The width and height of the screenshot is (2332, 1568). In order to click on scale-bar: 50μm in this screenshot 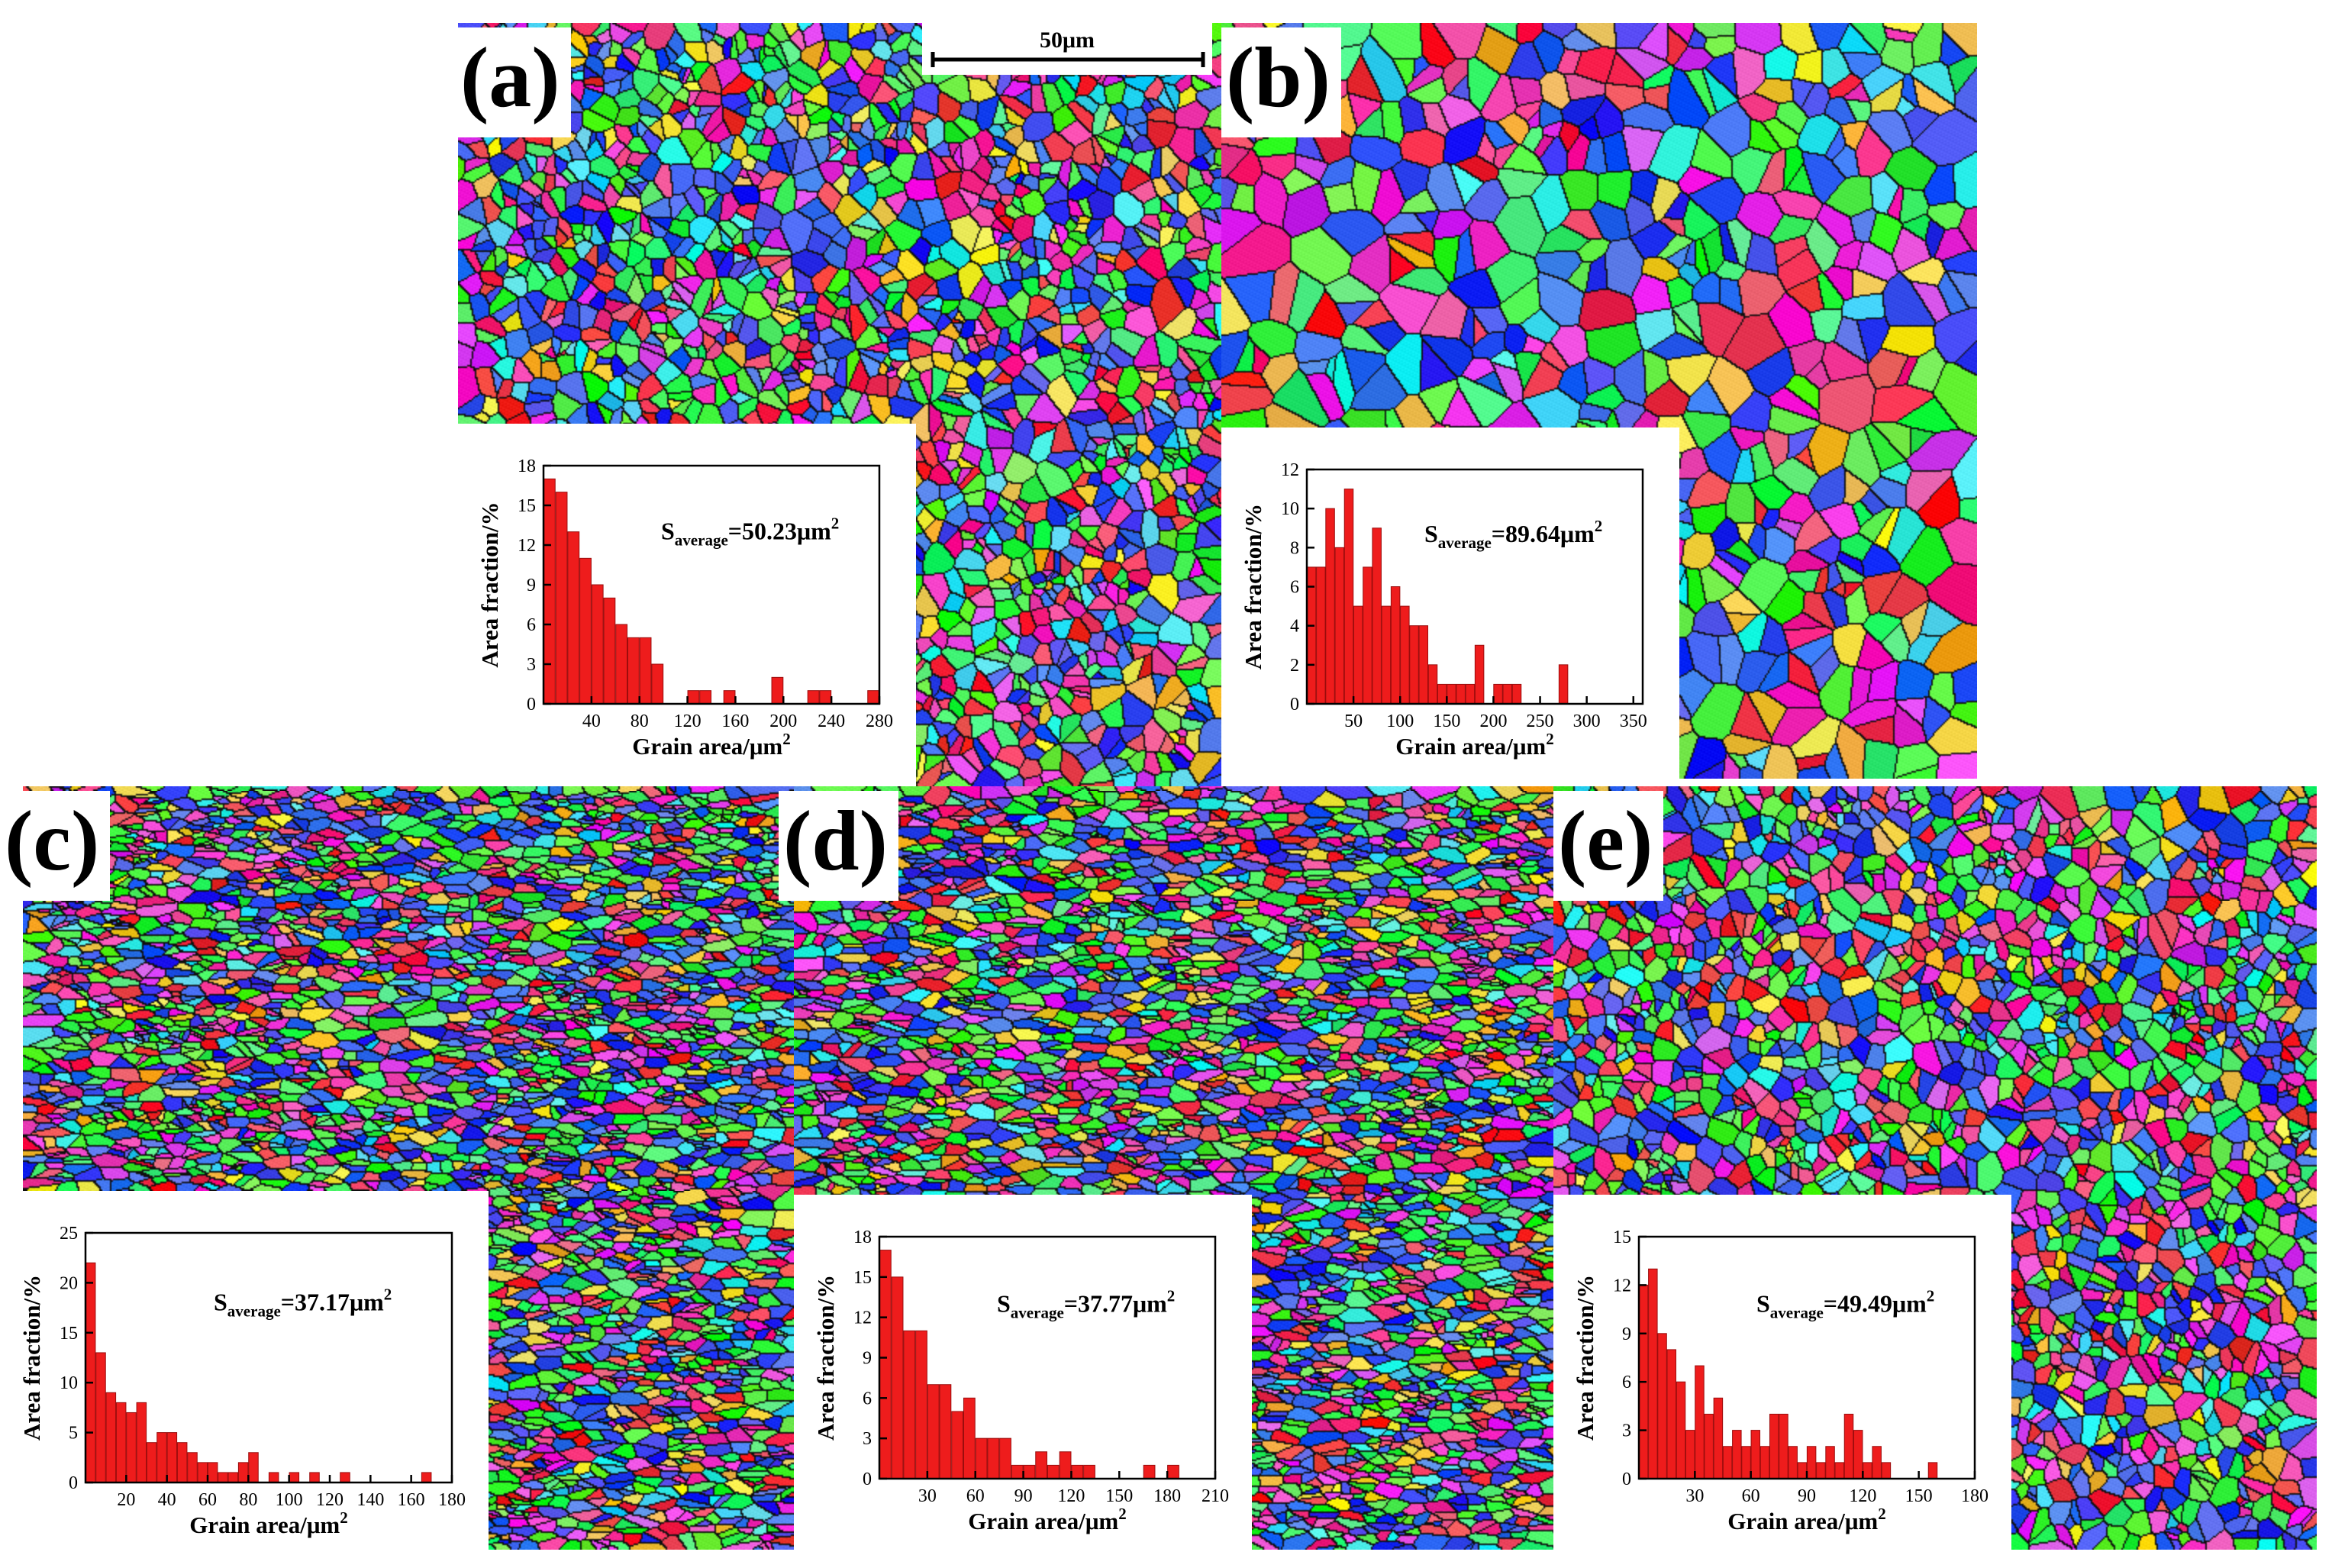, I will do `click(1067, 49)`.